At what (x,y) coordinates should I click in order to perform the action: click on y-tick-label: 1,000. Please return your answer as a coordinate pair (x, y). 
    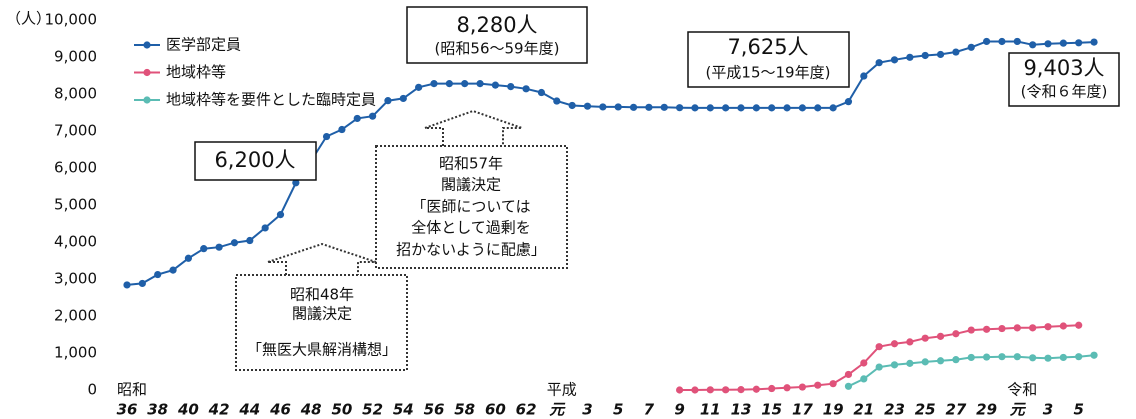
    Looking at the image, I should click on (75, 353).